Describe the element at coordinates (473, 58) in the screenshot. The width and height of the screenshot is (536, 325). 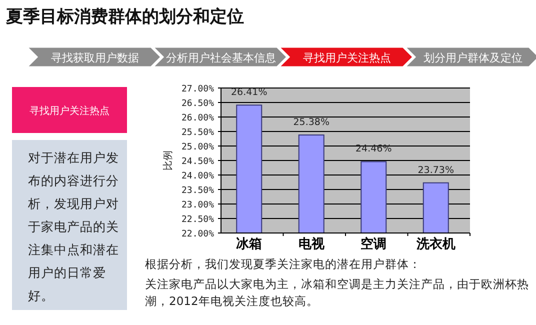
I see `text: 划分用户群体及定位` at that location.